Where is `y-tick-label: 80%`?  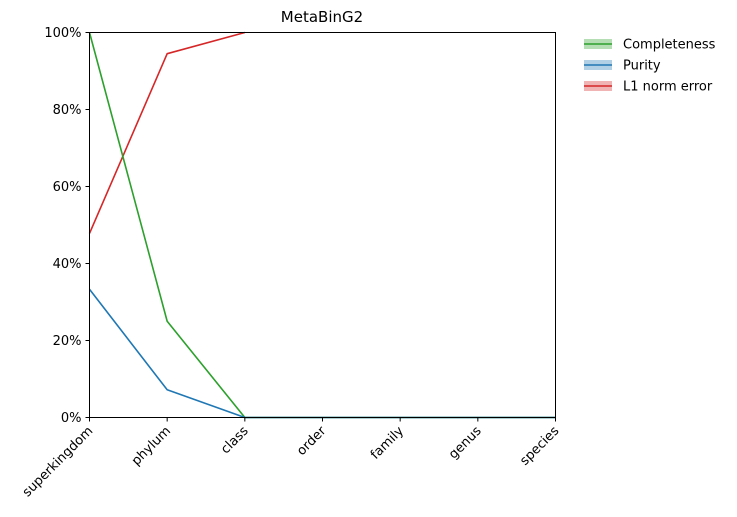
y-tick-label: 80% is located at coordinates (67, 110).